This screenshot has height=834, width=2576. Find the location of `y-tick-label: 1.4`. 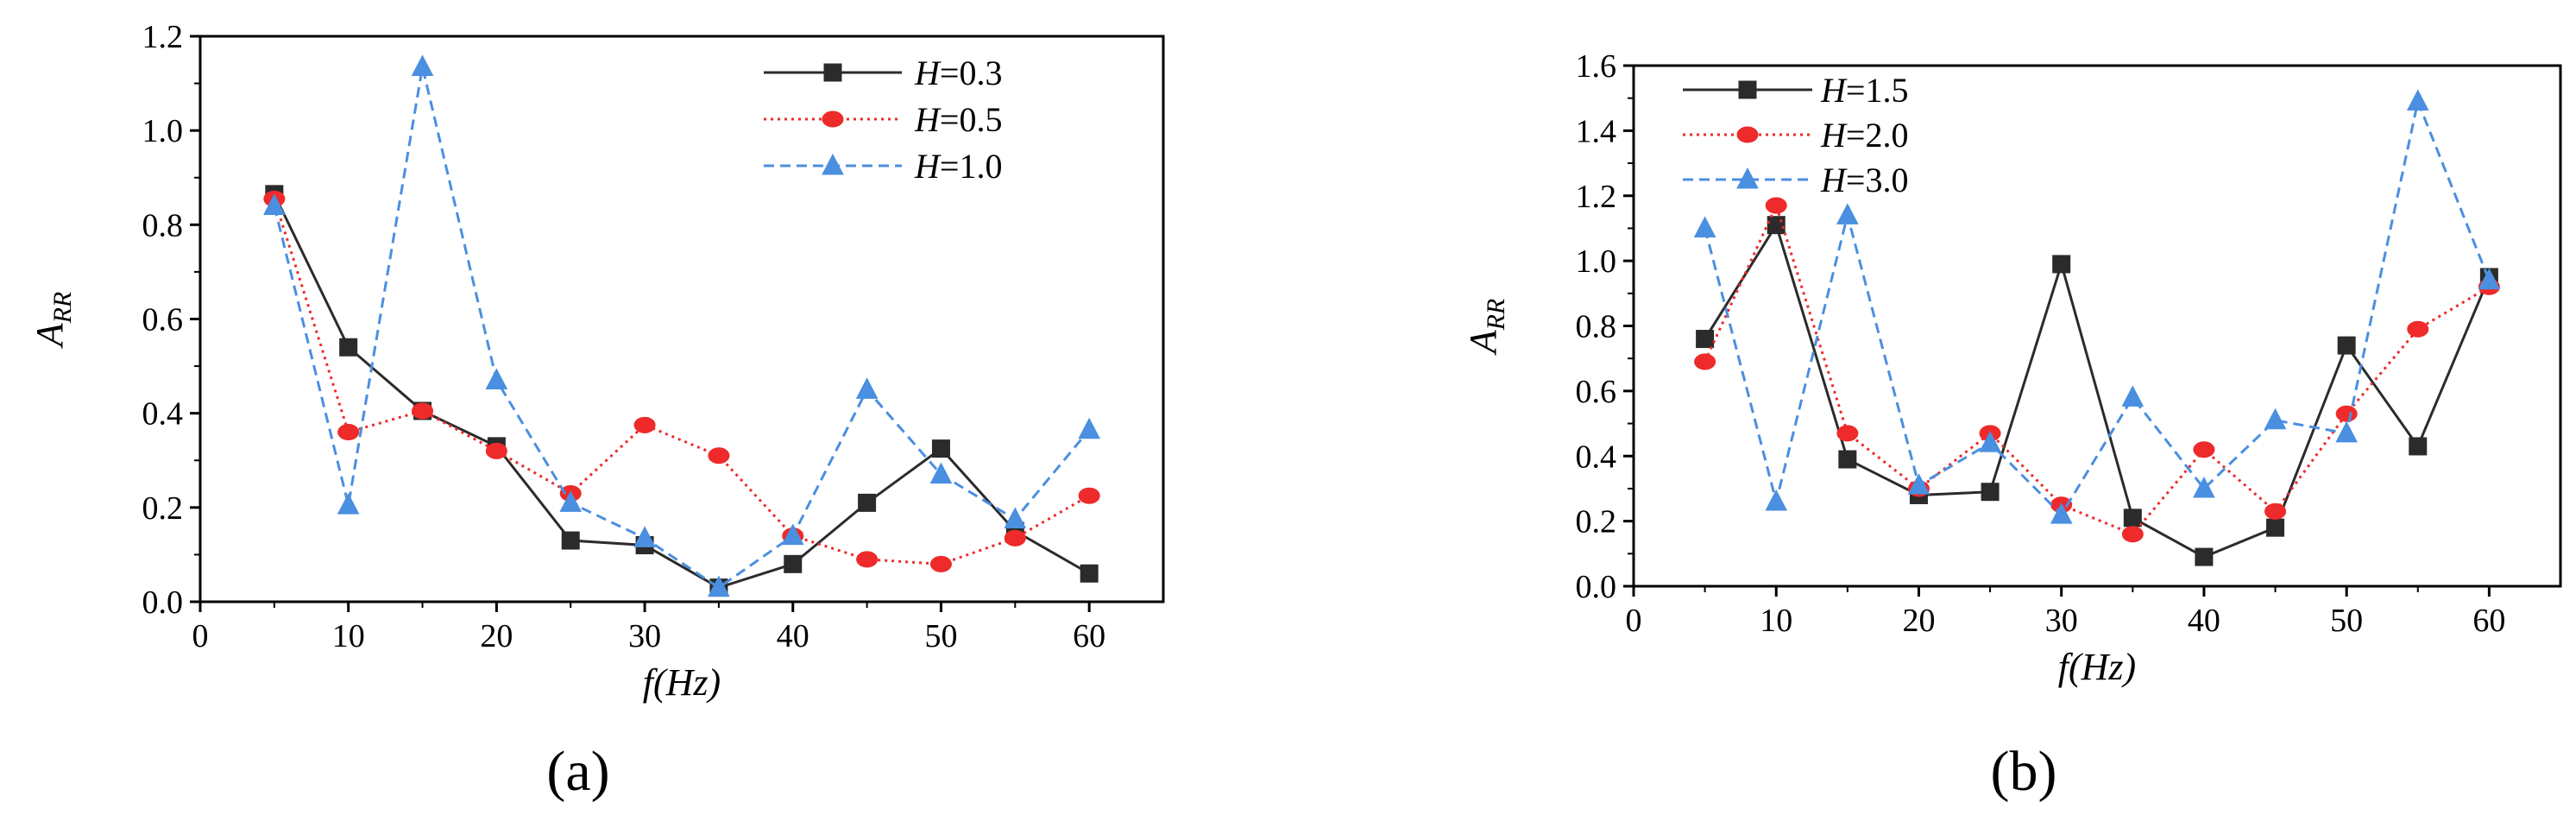

y-tick-label: 1.4 is located at coordinates (1597, 131).